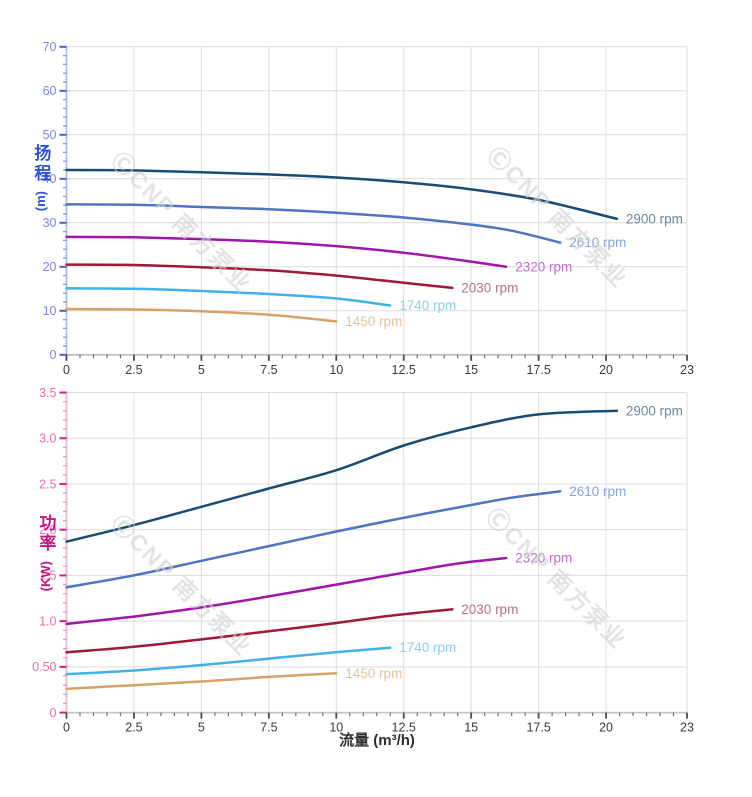  What do you see at coordinates (41, 164) in the screenshot?
I see `head-axis-title-text: 扬程` at bounding box center [41, 164].